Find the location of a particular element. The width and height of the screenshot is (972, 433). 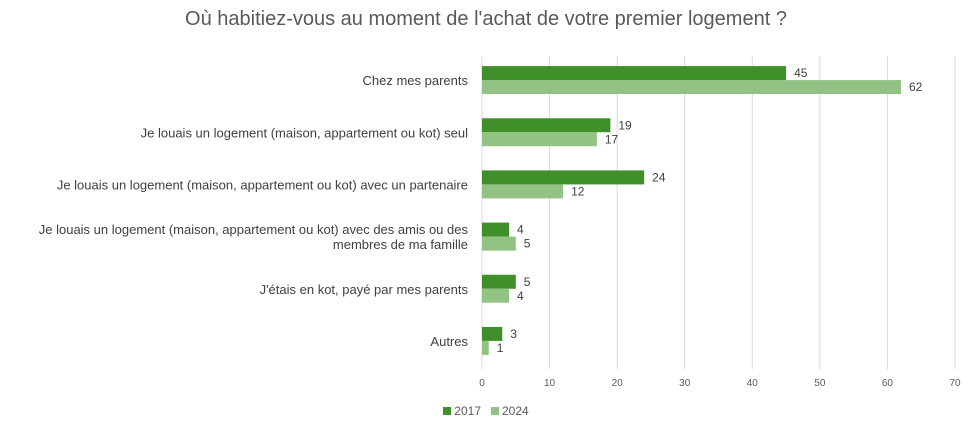

data-label-2024: 1 is located at coordinates (500, 348).